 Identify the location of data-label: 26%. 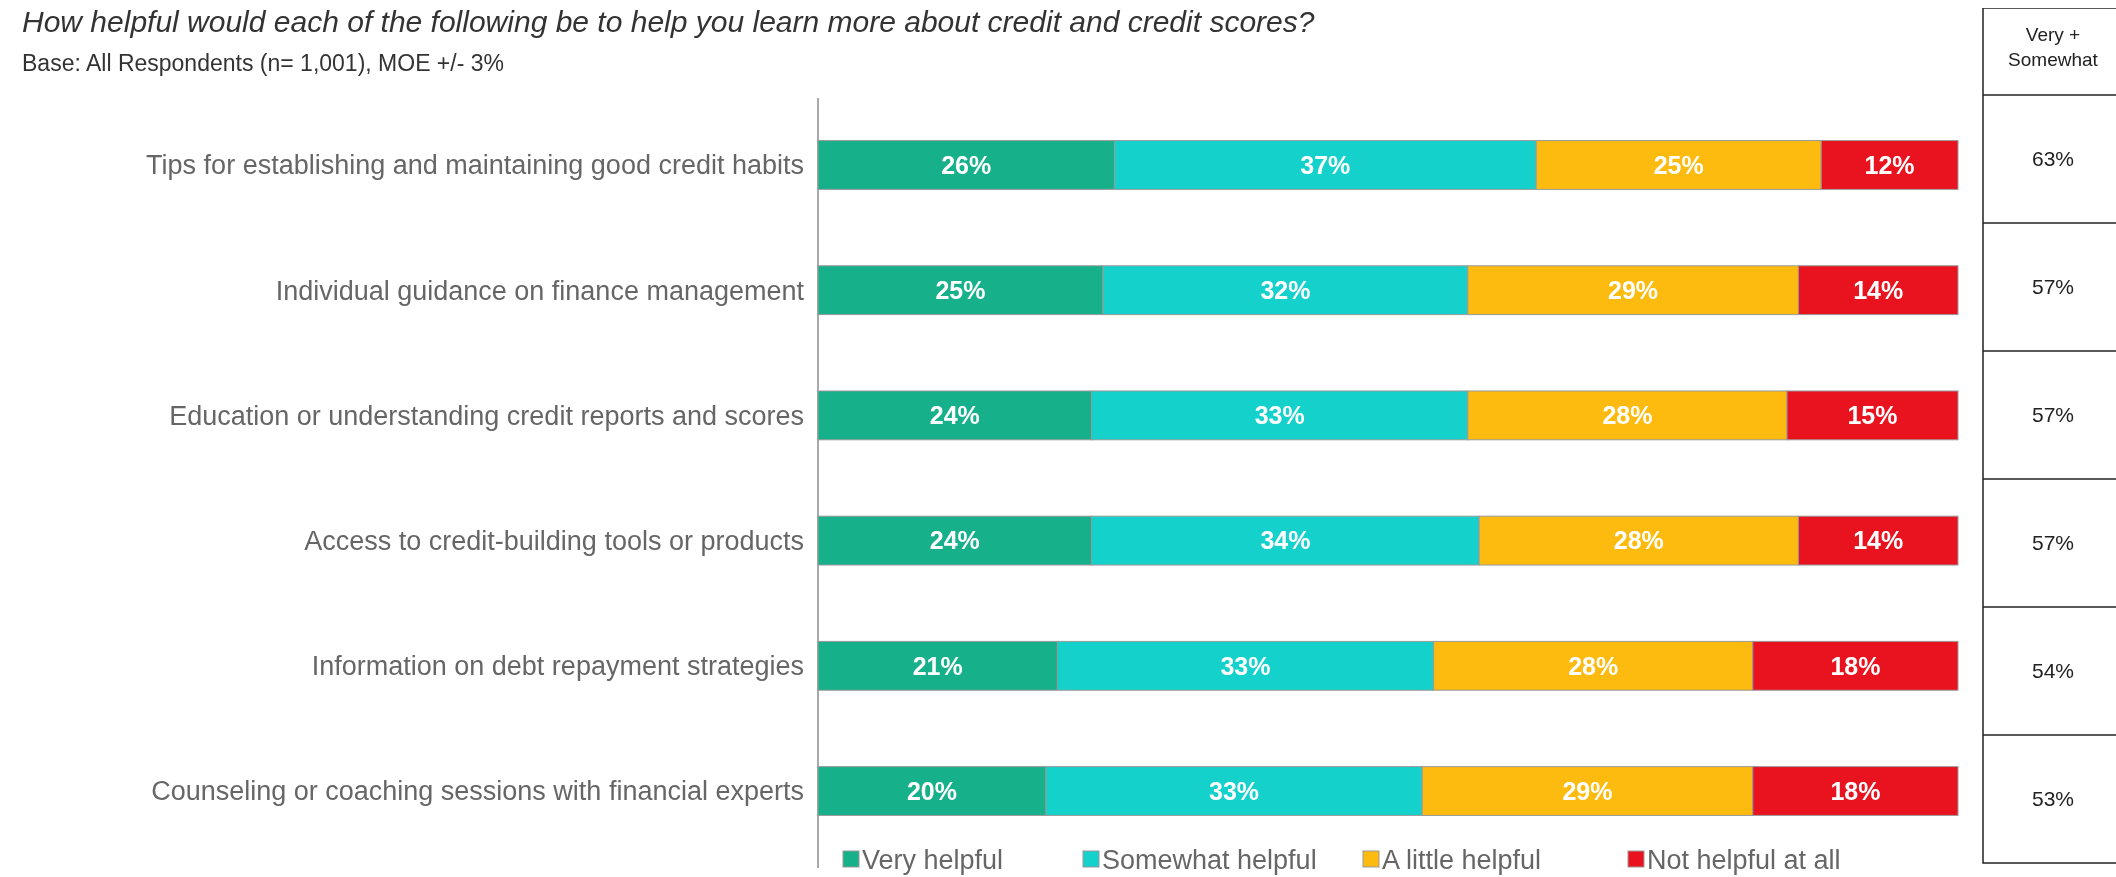
(966, 164).